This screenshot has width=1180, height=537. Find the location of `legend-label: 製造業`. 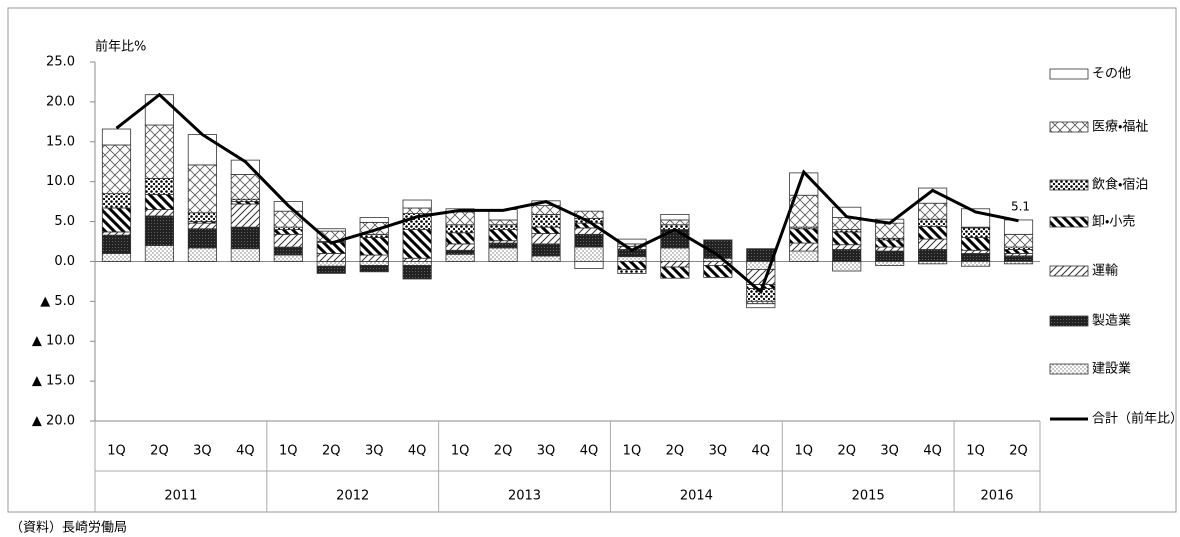

legend-label: 製造業 is located at coordinates (1111, 321).